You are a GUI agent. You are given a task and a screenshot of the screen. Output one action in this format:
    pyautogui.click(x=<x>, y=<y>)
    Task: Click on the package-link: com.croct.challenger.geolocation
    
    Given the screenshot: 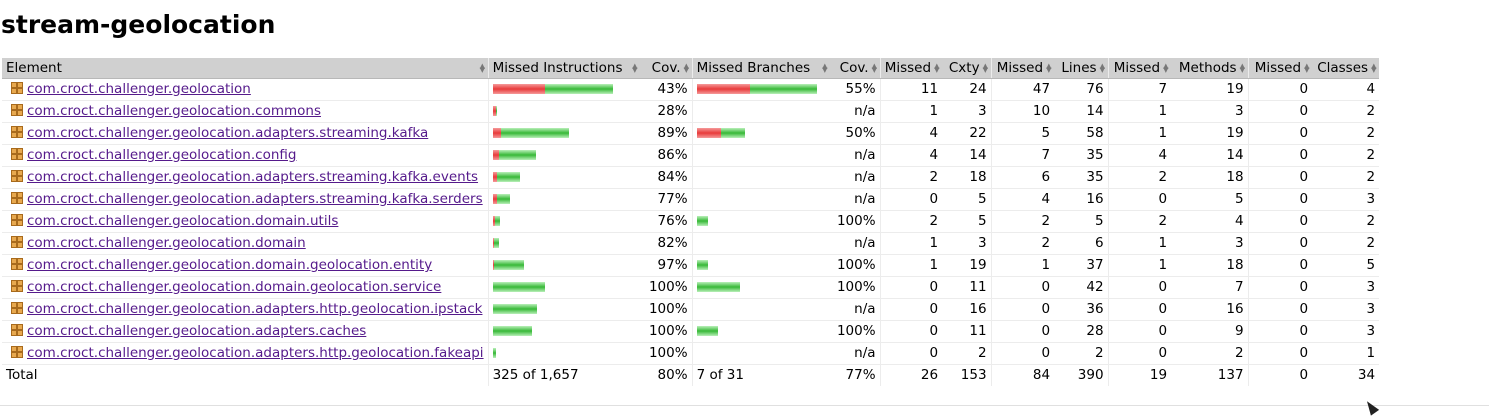 What is the action you would take?
    pyautogui.click(x=139, y=89)
    